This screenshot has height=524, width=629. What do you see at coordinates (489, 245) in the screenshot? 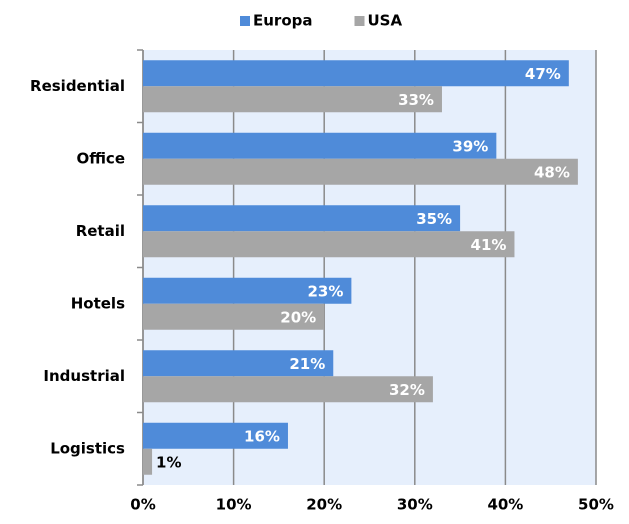
I see `data-label: 41%` at bounding box center [489, 245].